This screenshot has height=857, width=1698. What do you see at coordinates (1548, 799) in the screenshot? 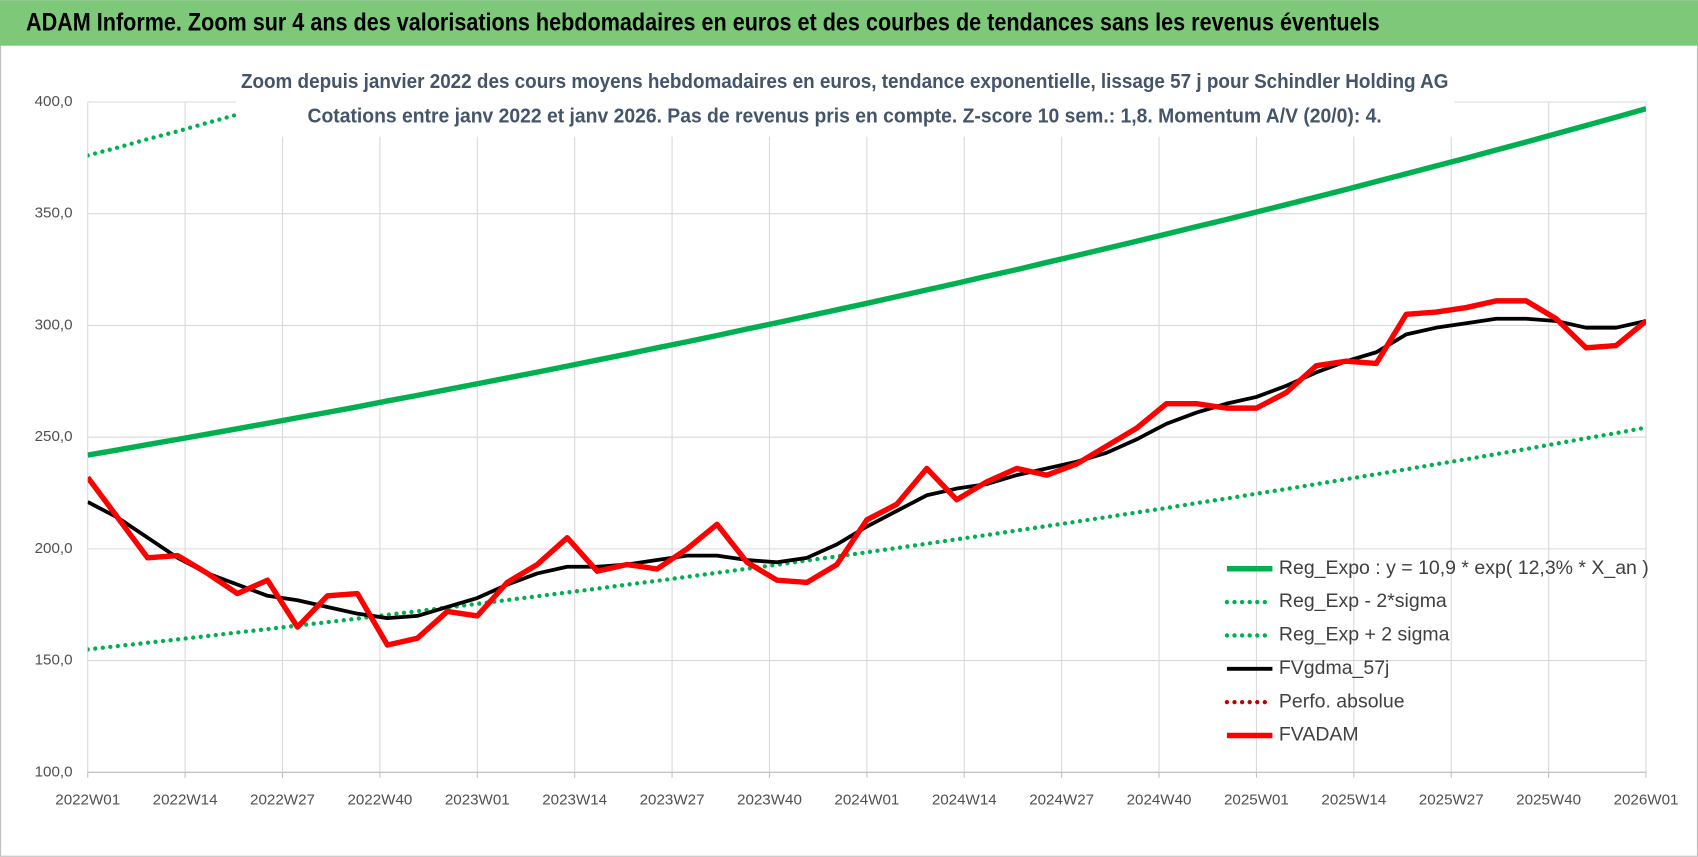
I see `x-tick-label: 2025W40` at bounding box center [1548, 799].